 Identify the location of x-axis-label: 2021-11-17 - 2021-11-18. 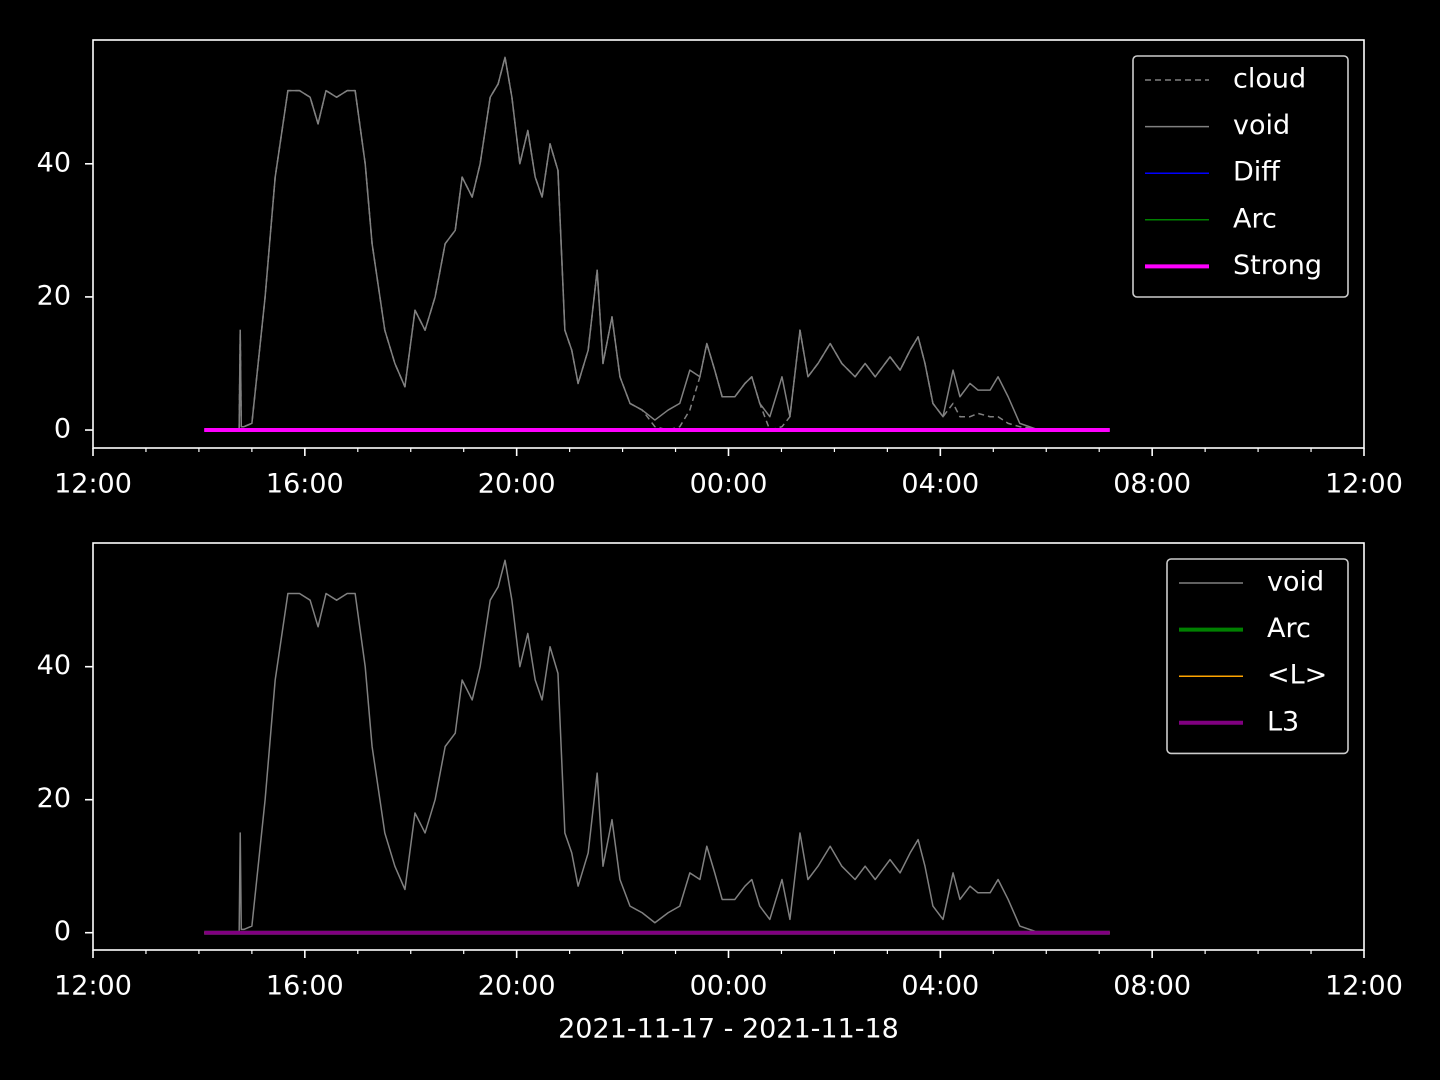
(728, 1029).